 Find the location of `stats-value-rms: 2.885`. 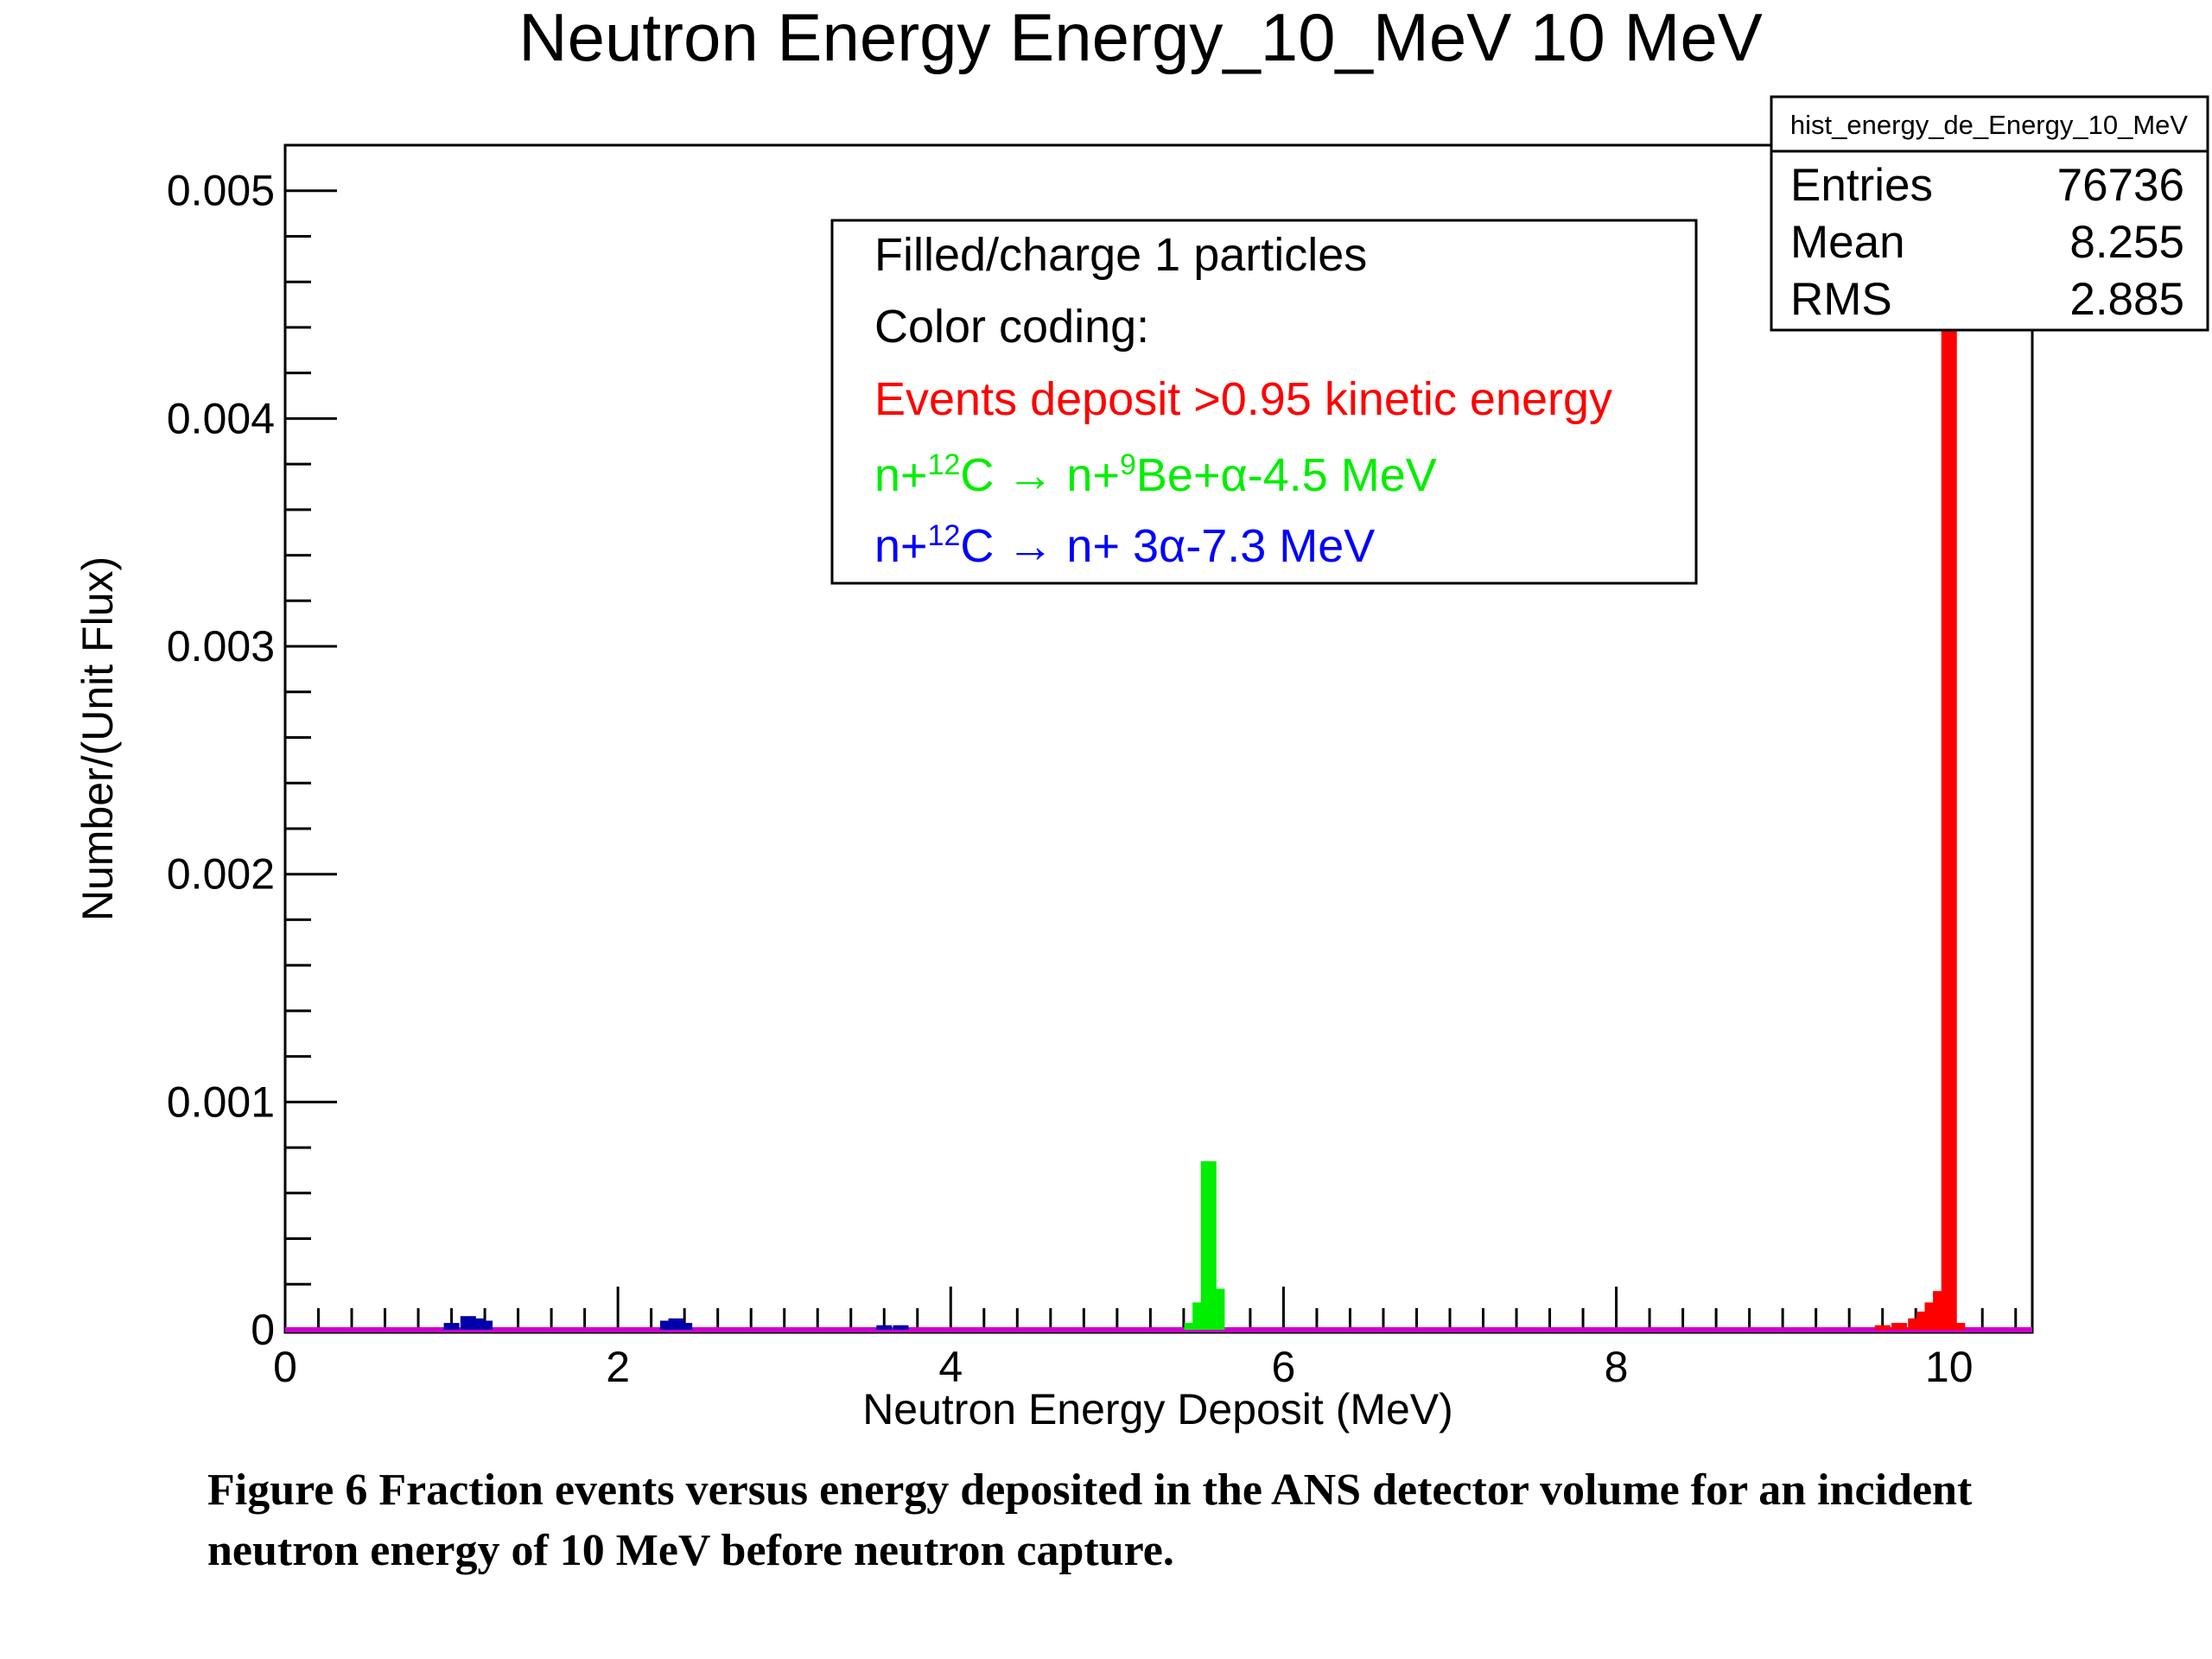

stats-value-rms: 2.885 is located at coordinates (2126, 299).